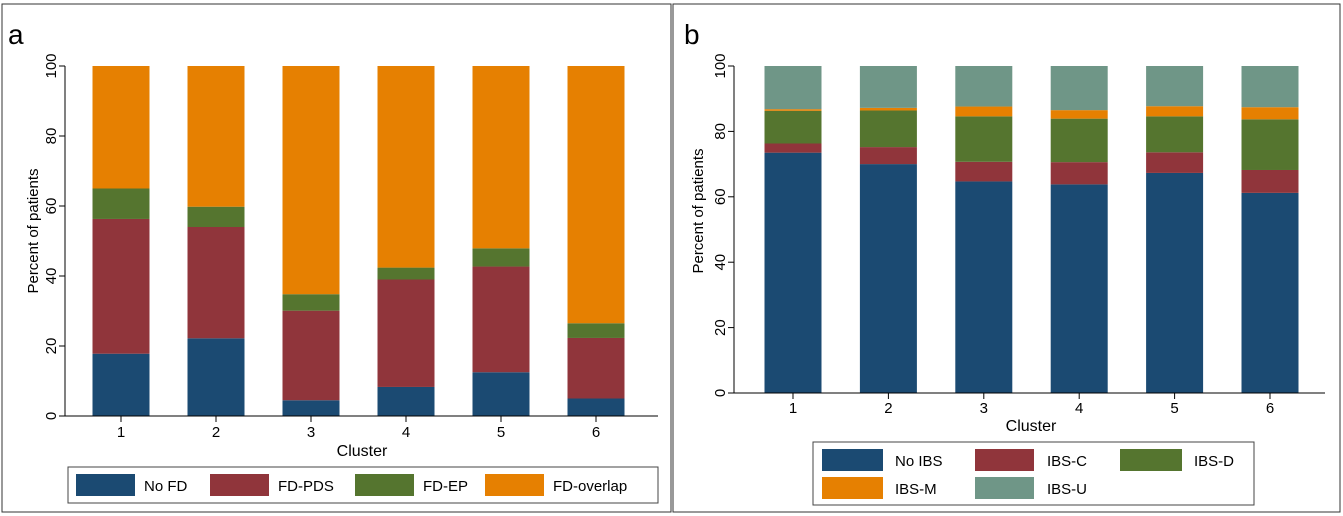 The width and height of the screenshot is (1343, 516). I want to click on bar-segment-b-cluster5-s0, so click(1175, 282).